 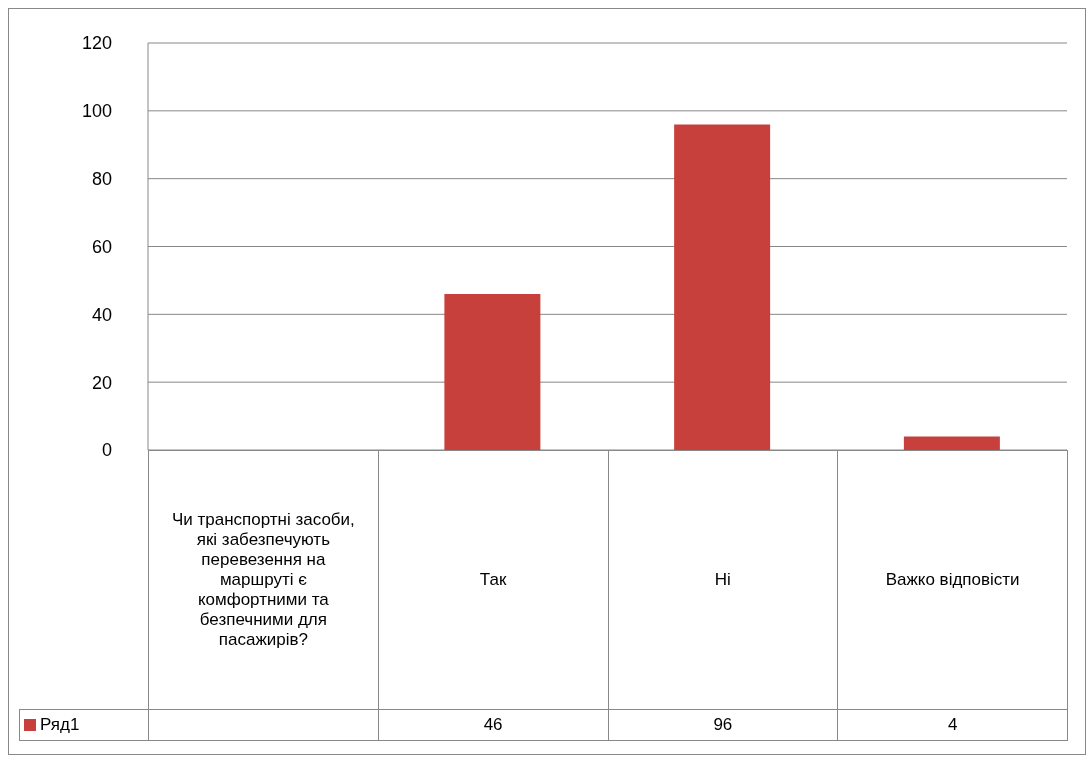 What do you see at coordinates (952, 725) in the screenshot?
I see `data-label: 4` at bounding box center [952, 725].